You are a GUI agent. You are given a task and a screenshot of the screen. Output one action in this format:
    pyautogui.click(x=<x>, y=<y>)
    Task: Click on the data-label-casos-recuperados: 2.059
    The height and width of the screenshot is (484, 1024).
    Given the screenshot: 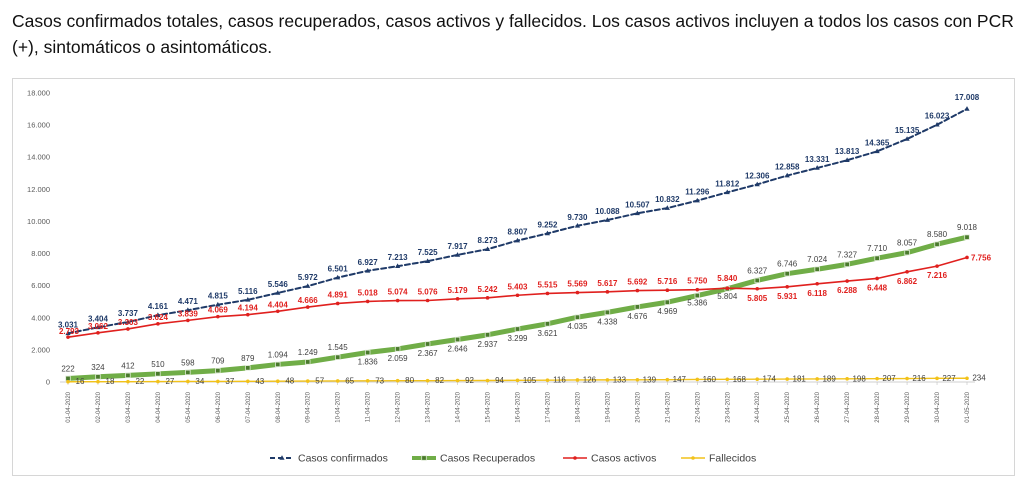 What is the action you would take?
    pyautogui.click(x=398, y=358)
    